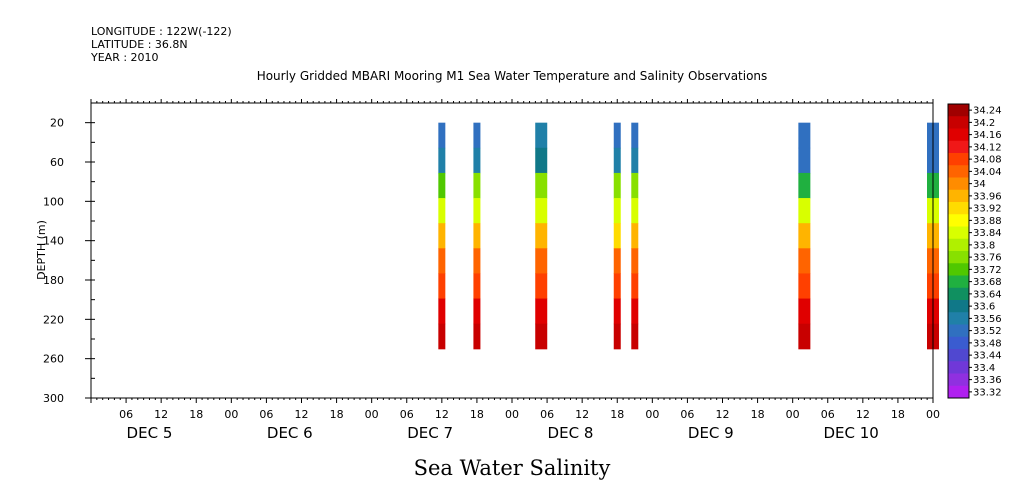 The image size is (1009, 504). What do you see at coordinates (987, 111) in the screenshot?
I see `colorbar-label: 34.24` at bounding box center [987, 111].